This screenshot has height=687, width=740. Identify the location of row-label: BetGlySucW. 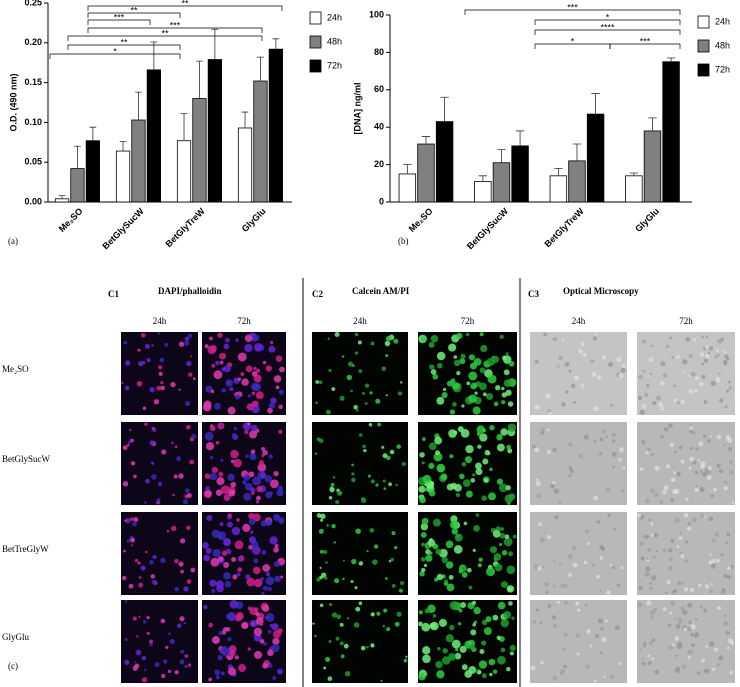
(26, 459).